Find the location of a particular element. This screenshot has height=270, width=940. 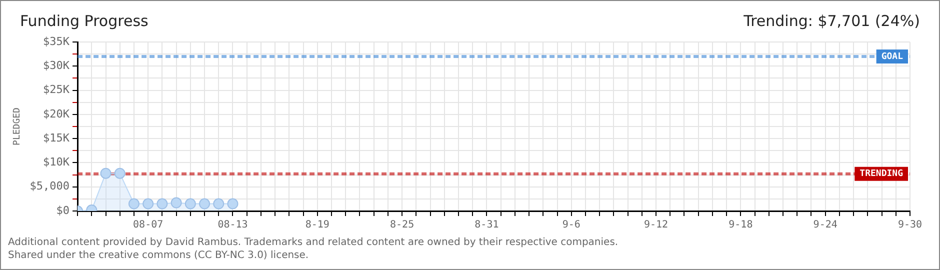

chart-title: Funding Progress is located at coordinates (84, 21).